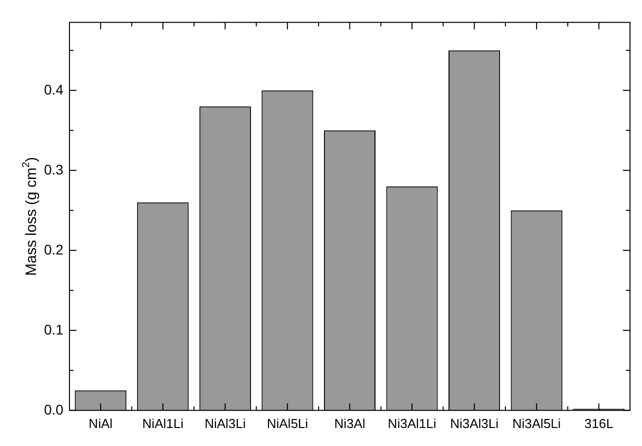 The height and width of the screenshot is (446, 642). What do you see at coordinates (287, 423) in the screenshot?
I see `x-tick-label: NiAl5Li` at bounding box center [287, 423].